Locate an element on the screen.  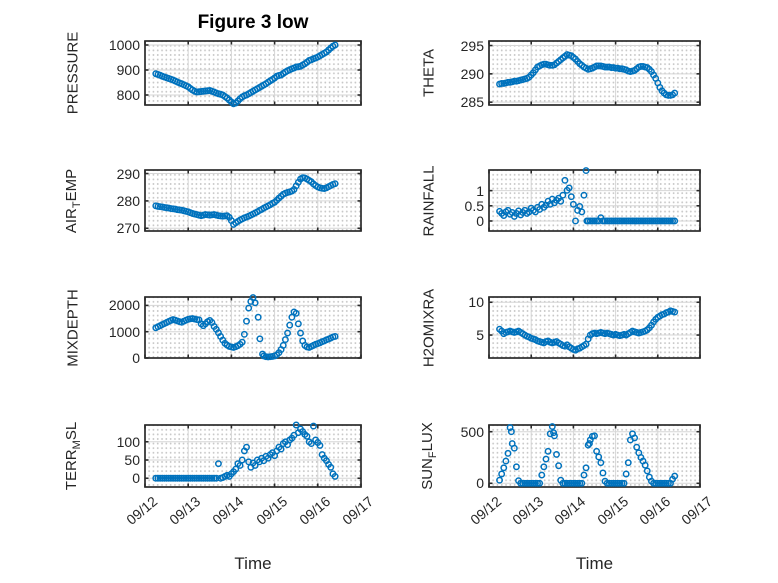
ytick-label-terr_msl: 50 is located at coordinates (132, 460).